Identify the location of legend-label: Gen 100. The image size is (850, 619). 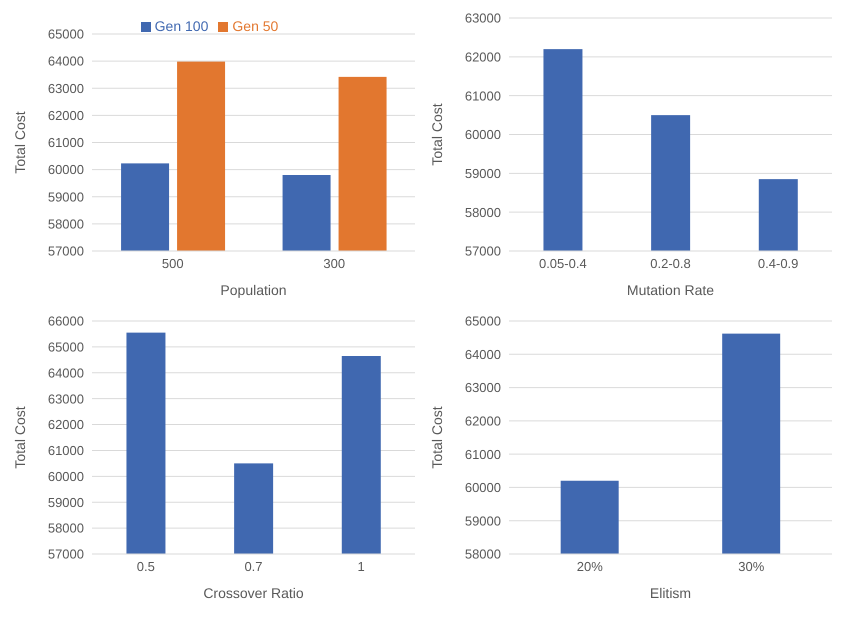
(181, 26).